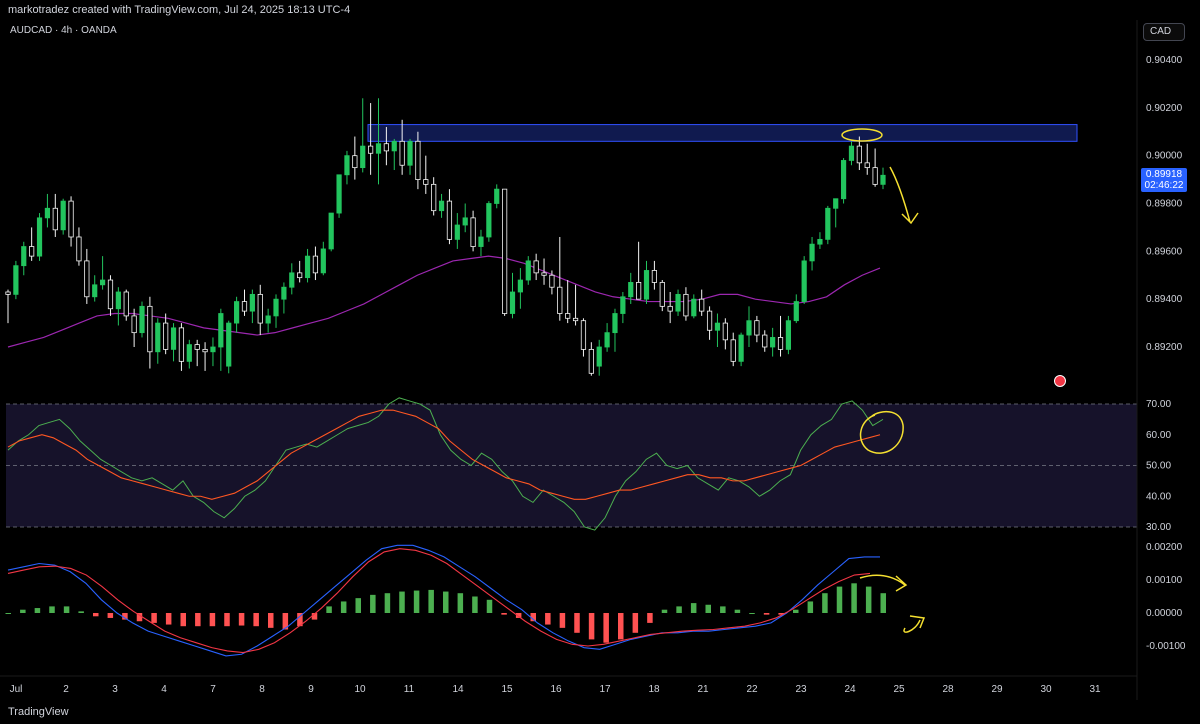  I want to click on time-tick: 8, so click(262, 689).